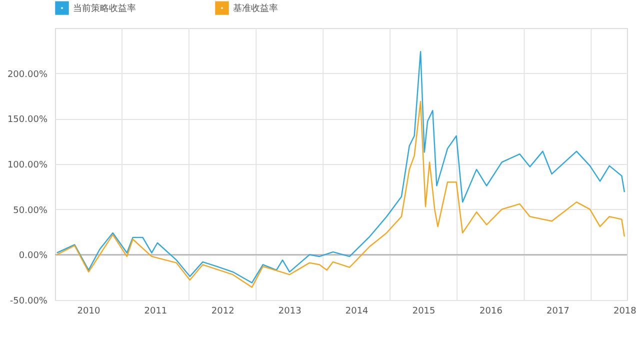 The image size is (640, 347). What do you see at coordinates (491, 311) in the screenshot?
I see `x-tick-label: 2016` at bounding box center [491, 311].